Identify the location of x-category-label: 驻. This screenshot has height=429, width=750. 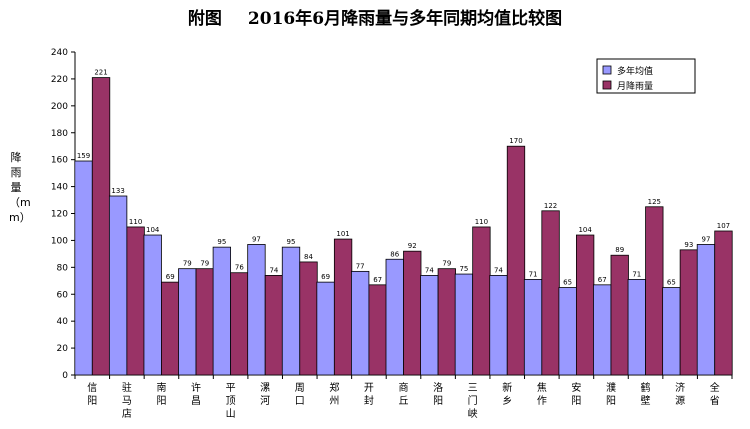
(127, 387).